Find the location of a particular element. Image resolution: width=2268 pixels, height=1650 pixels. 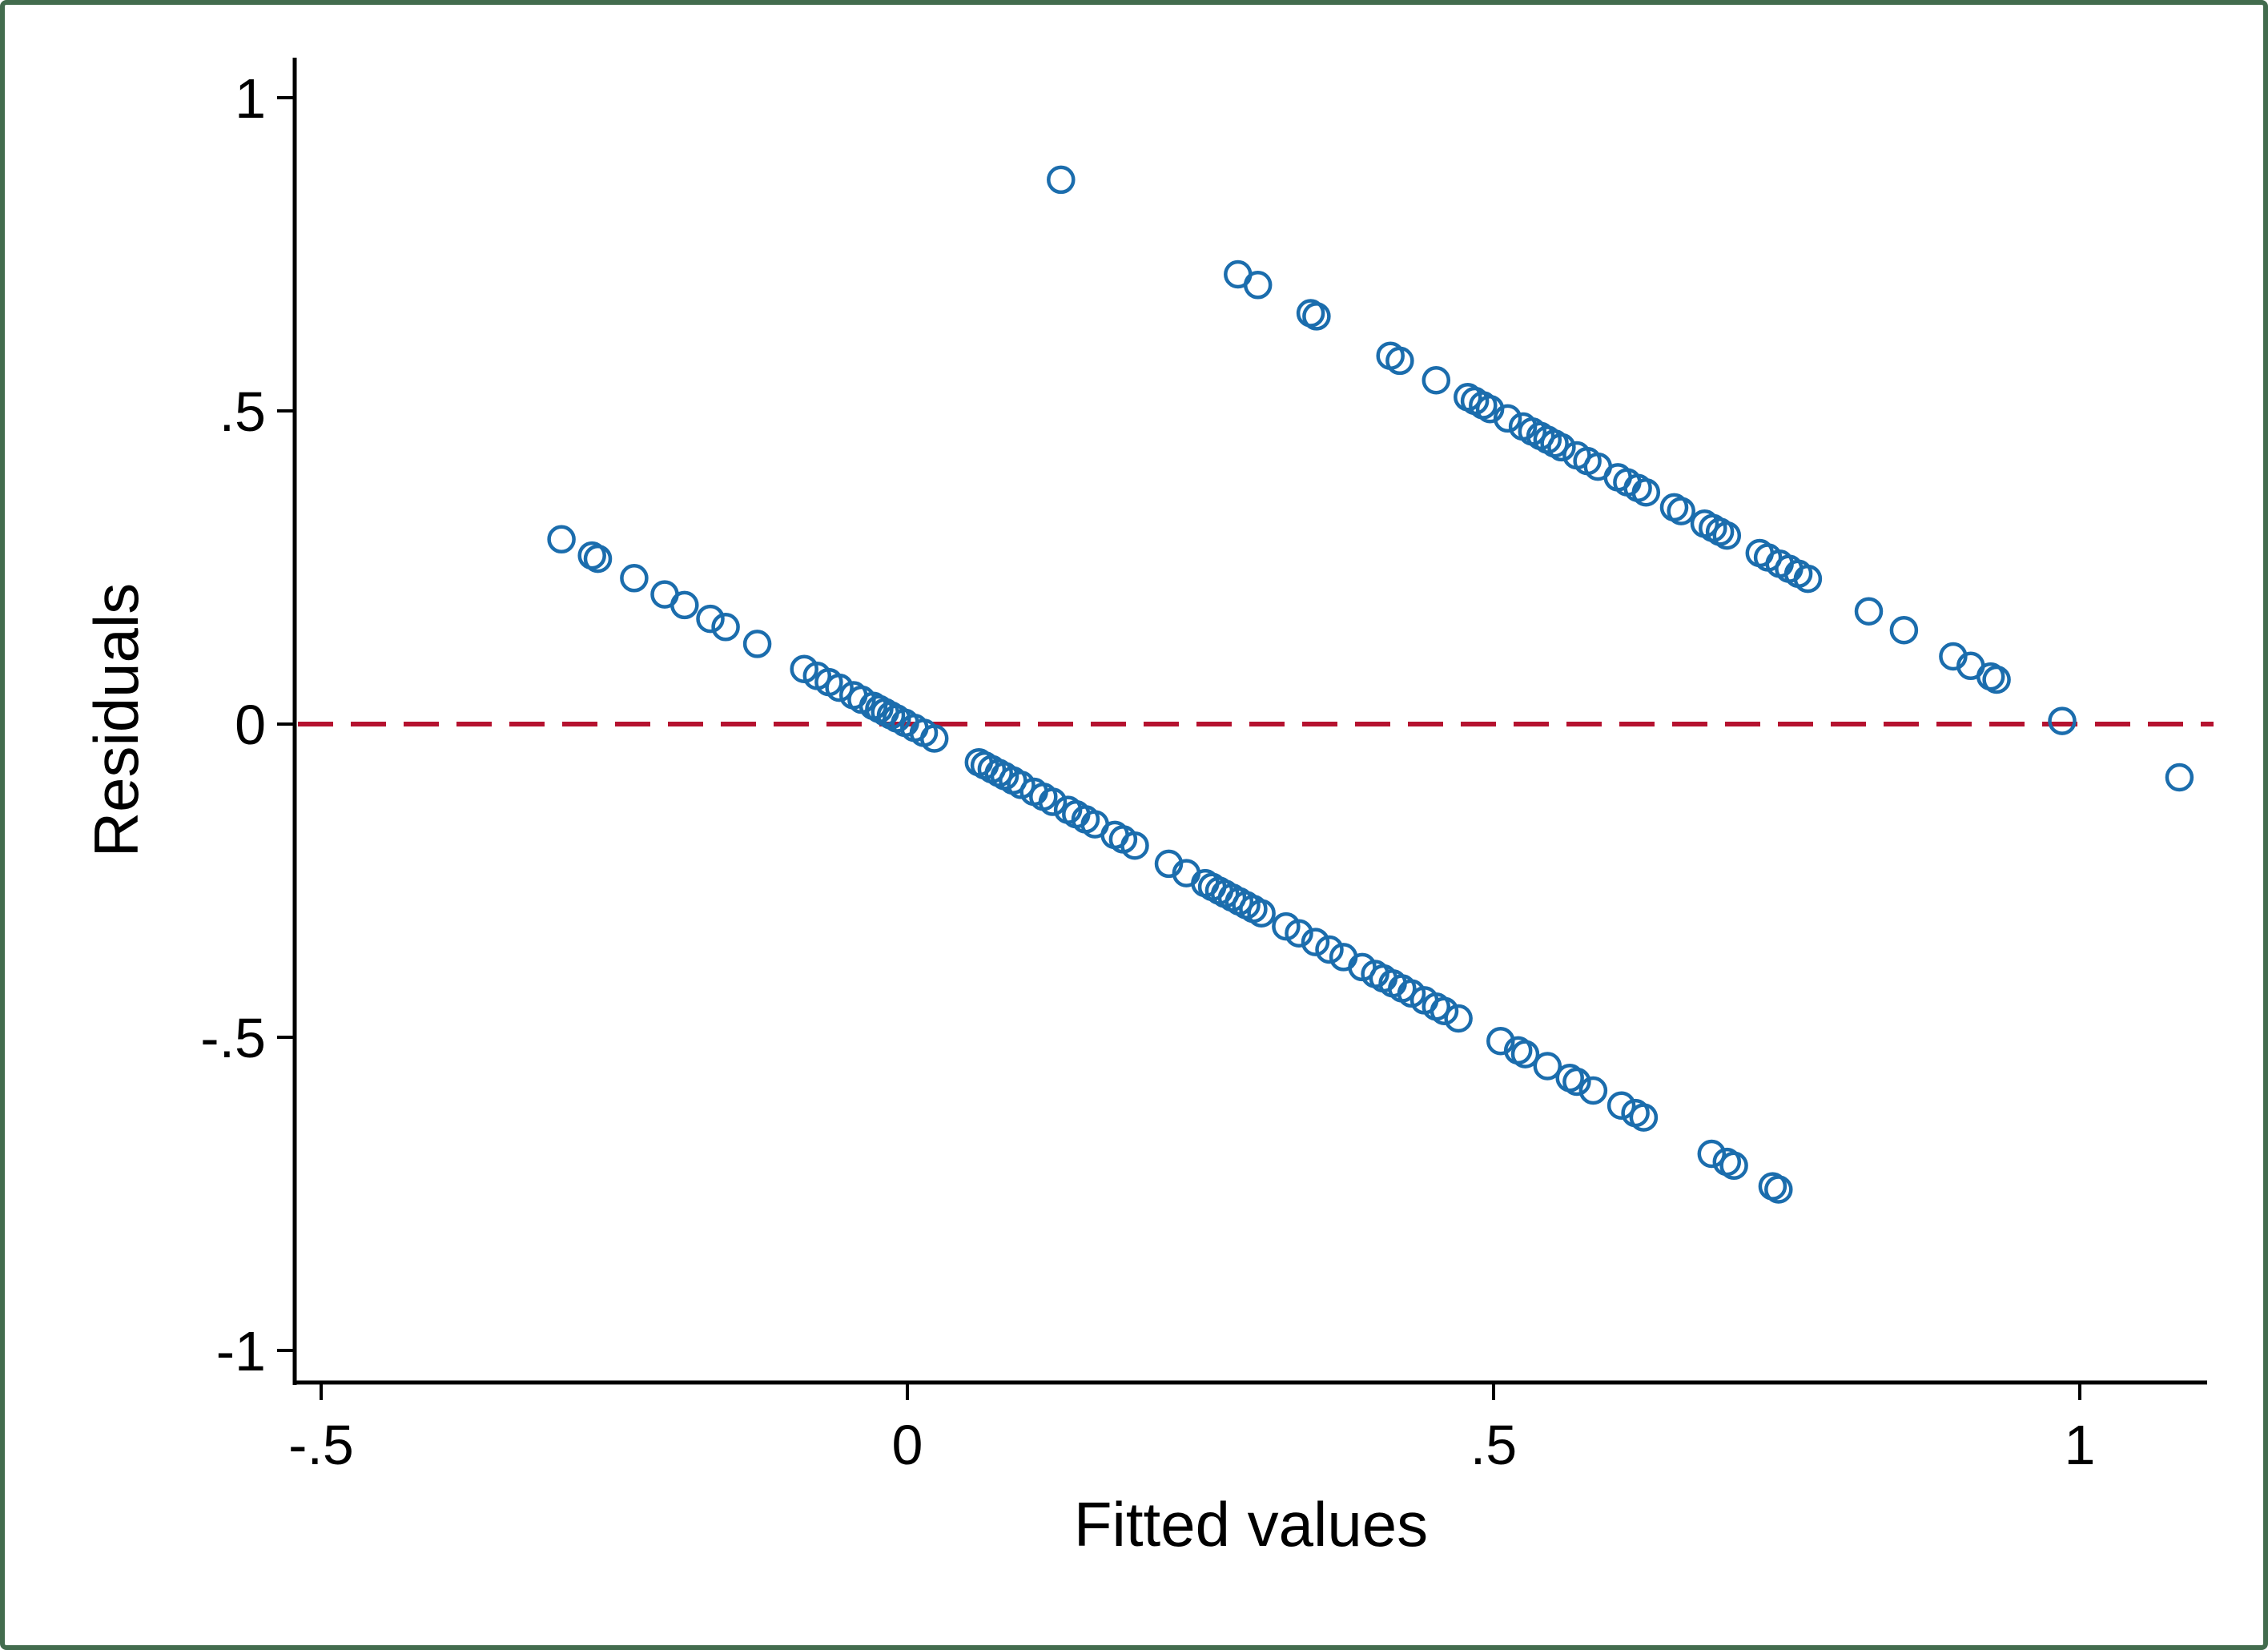

x-axis-ticks: -.5 0 .5 1 is located at coordinates (1191, 1429).